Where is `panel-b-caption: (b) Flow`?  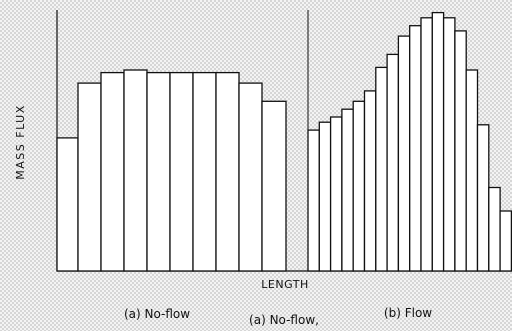
panel-b-caption: (b) Flow is located at coordinates (408, 313).